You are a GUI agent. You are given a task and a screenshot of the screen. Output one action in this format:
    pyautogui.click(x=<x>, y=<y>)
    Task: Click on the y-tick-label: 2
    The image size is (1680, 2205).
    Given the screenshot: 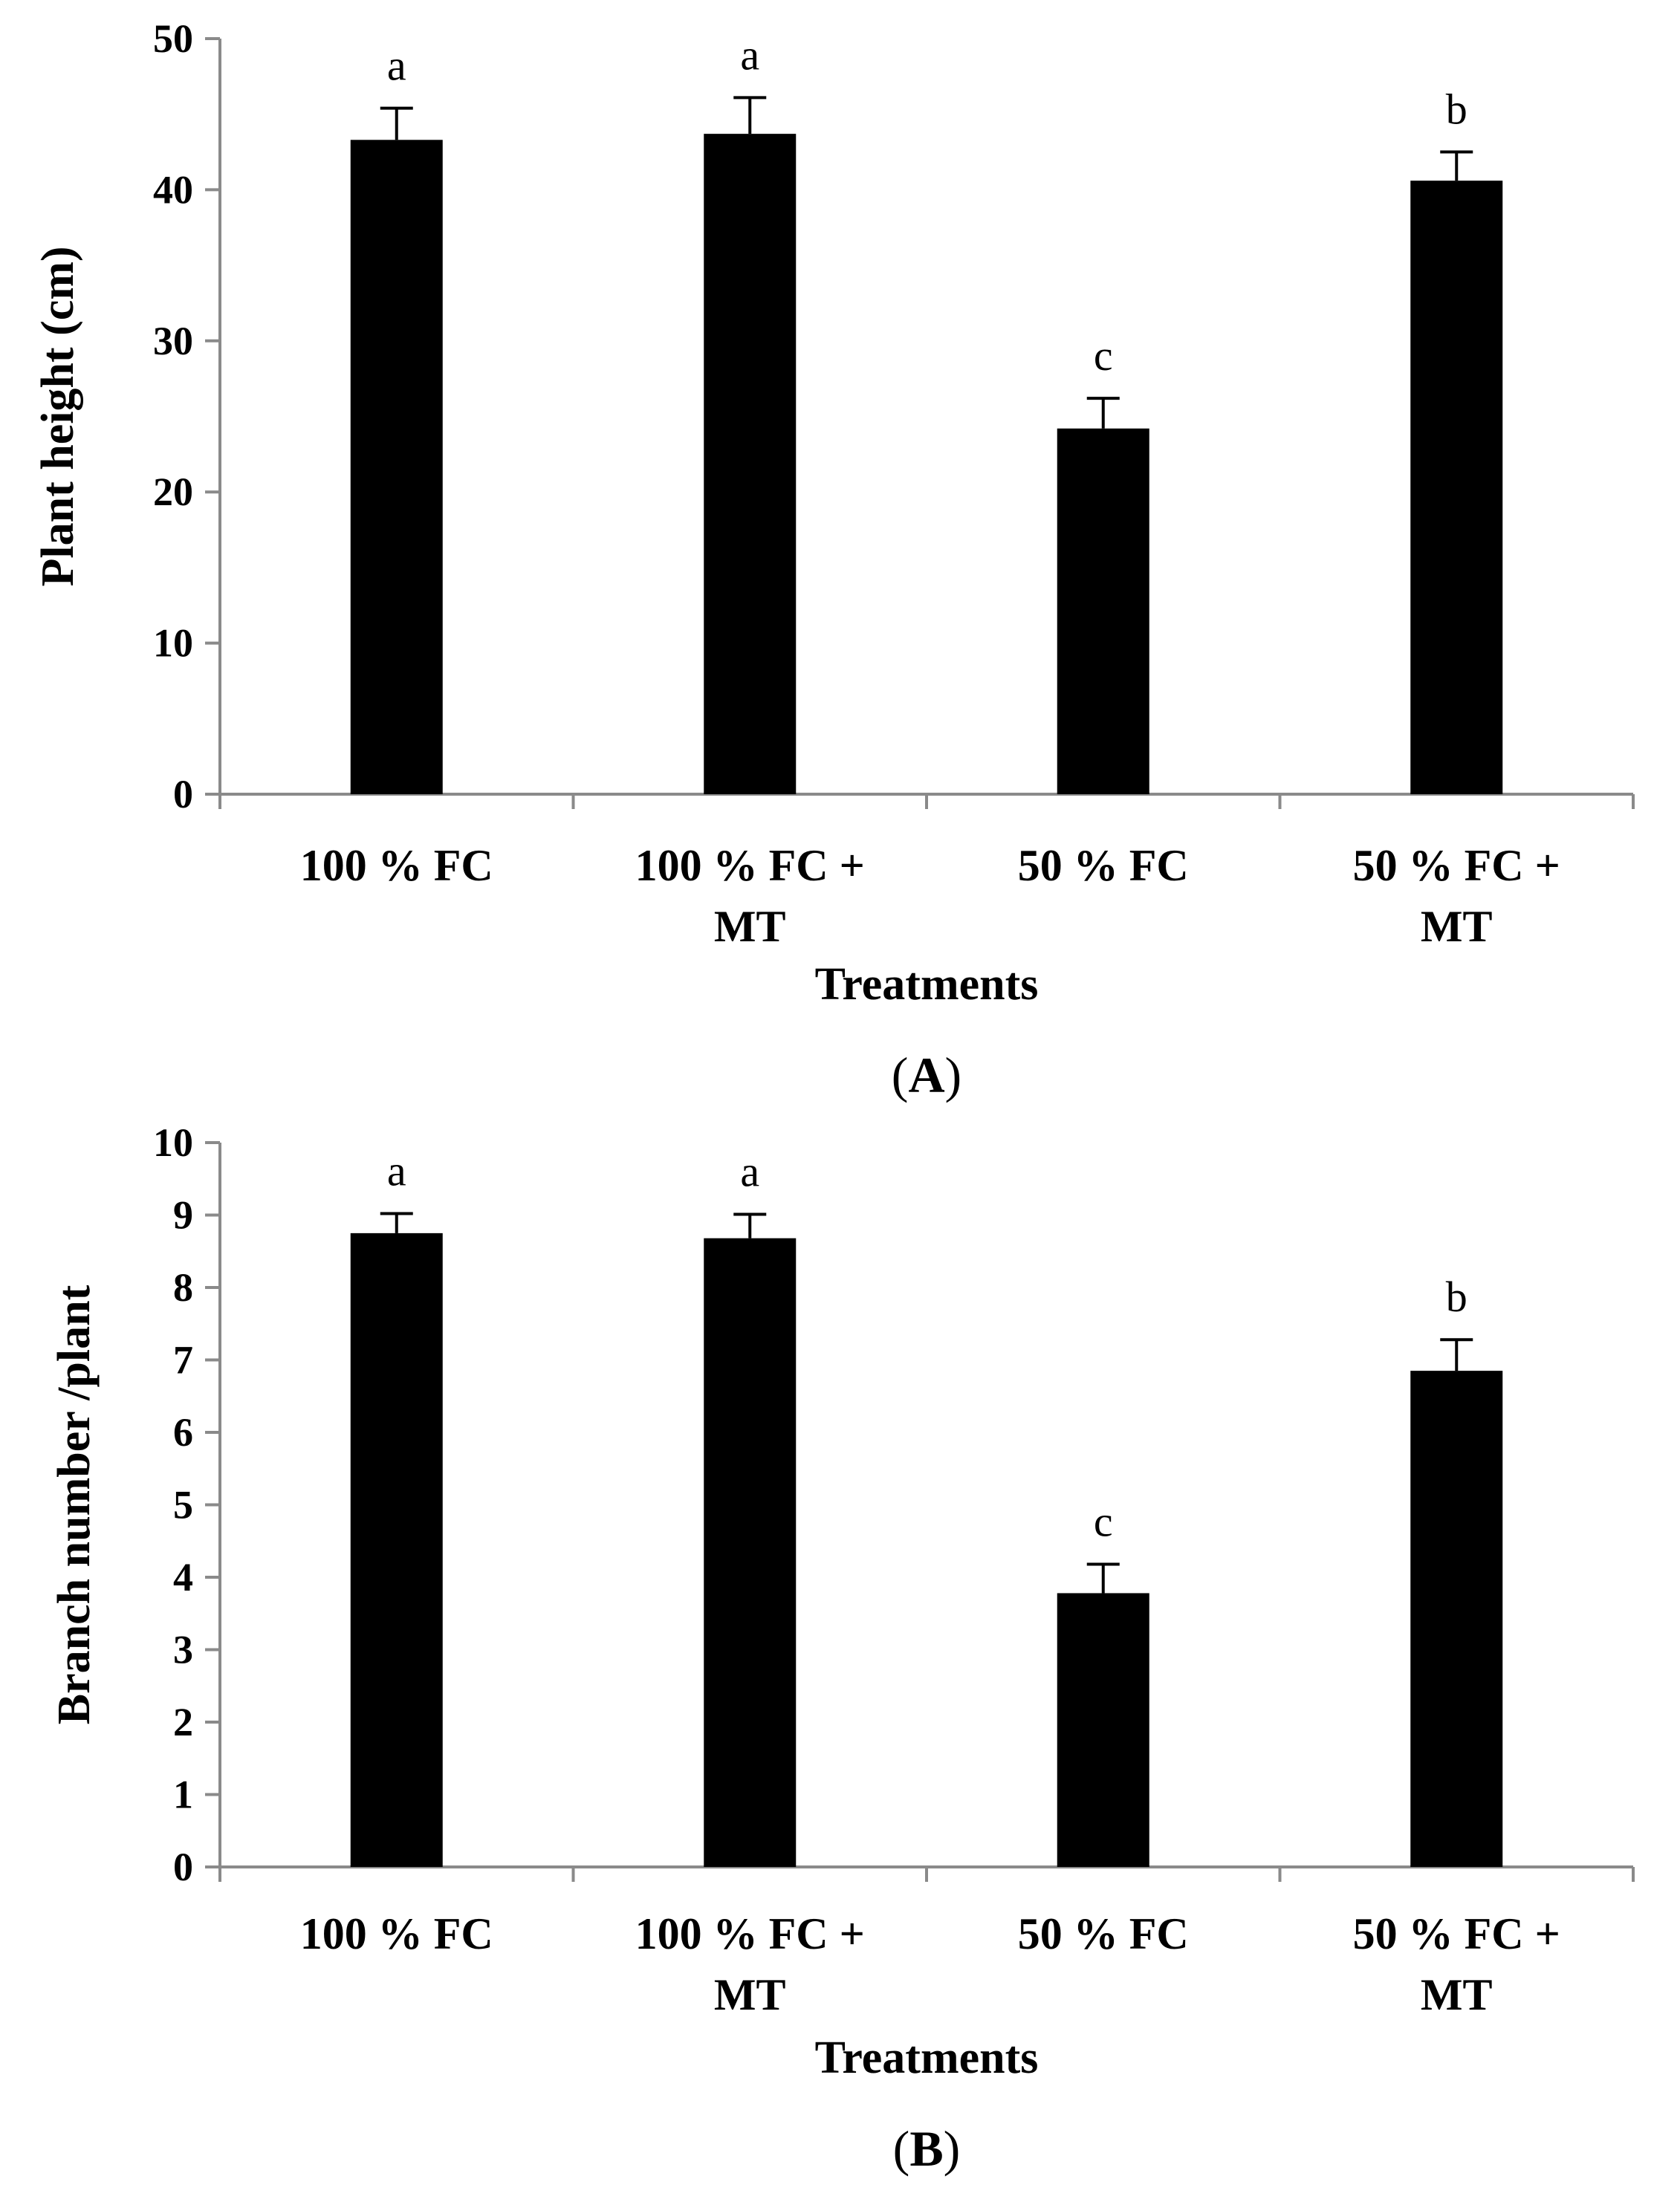 What is the action you would take?
    pyautogui.click(x=183, y=1722)
    